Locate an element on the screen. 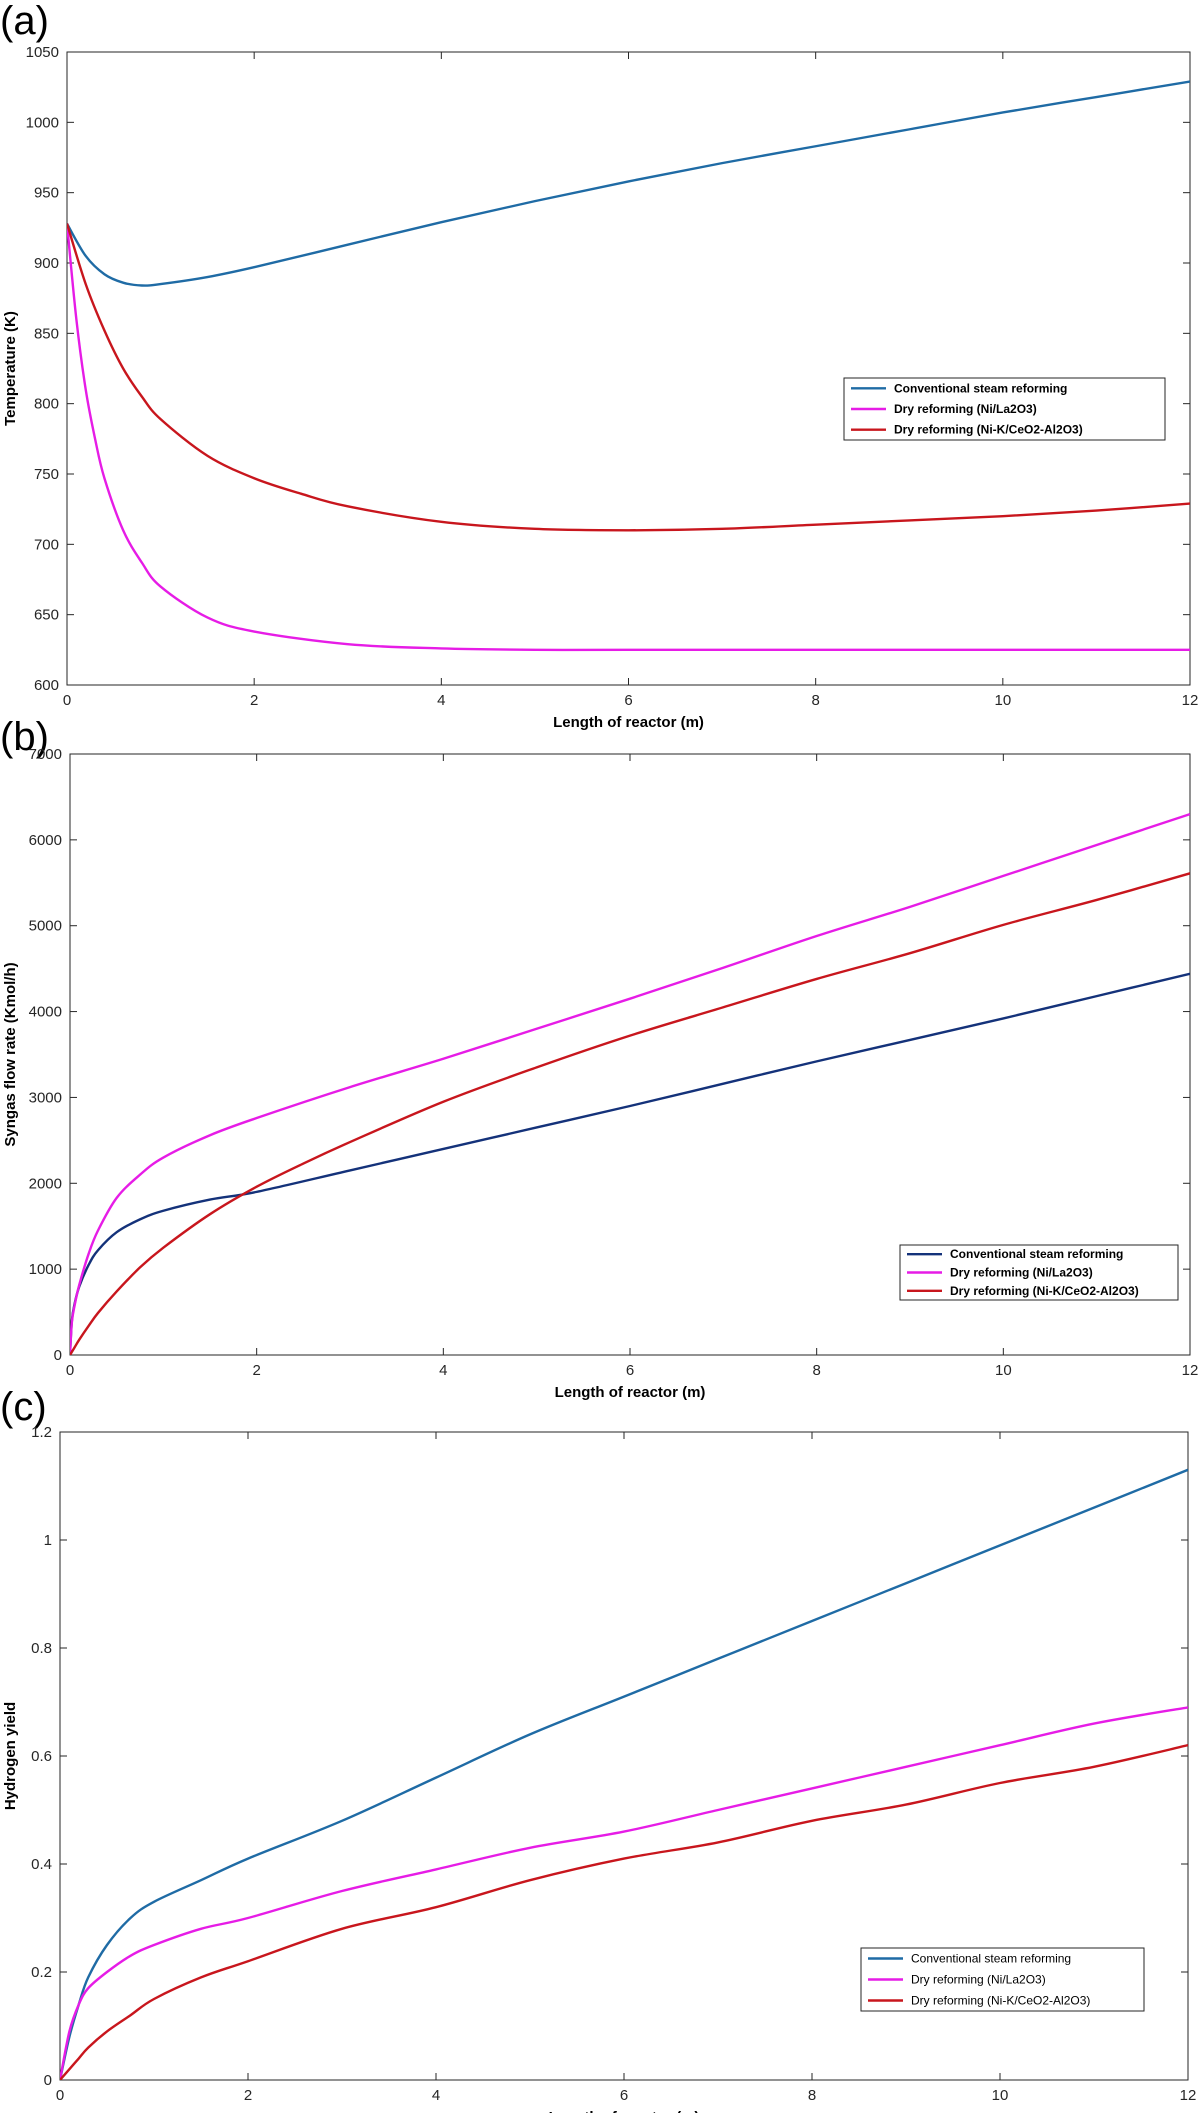 This screenshot has height=2113, width=1200. panel-label: (c) is located at coordinates (23, 1407).